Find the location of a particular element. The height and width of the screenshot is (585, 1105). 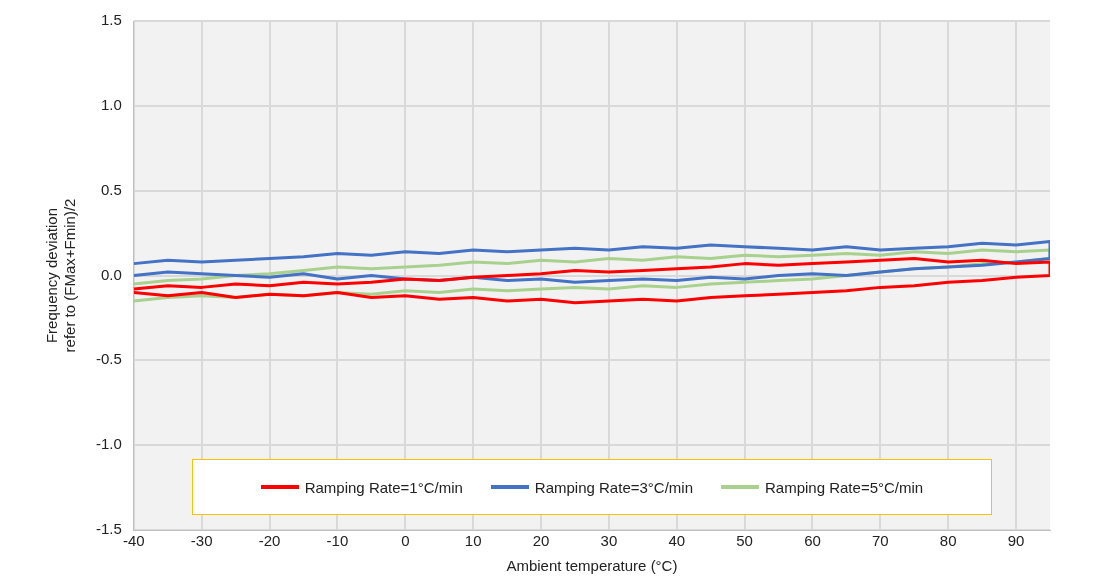

x-tick-label: 10 is located at coordinates (473, 541).